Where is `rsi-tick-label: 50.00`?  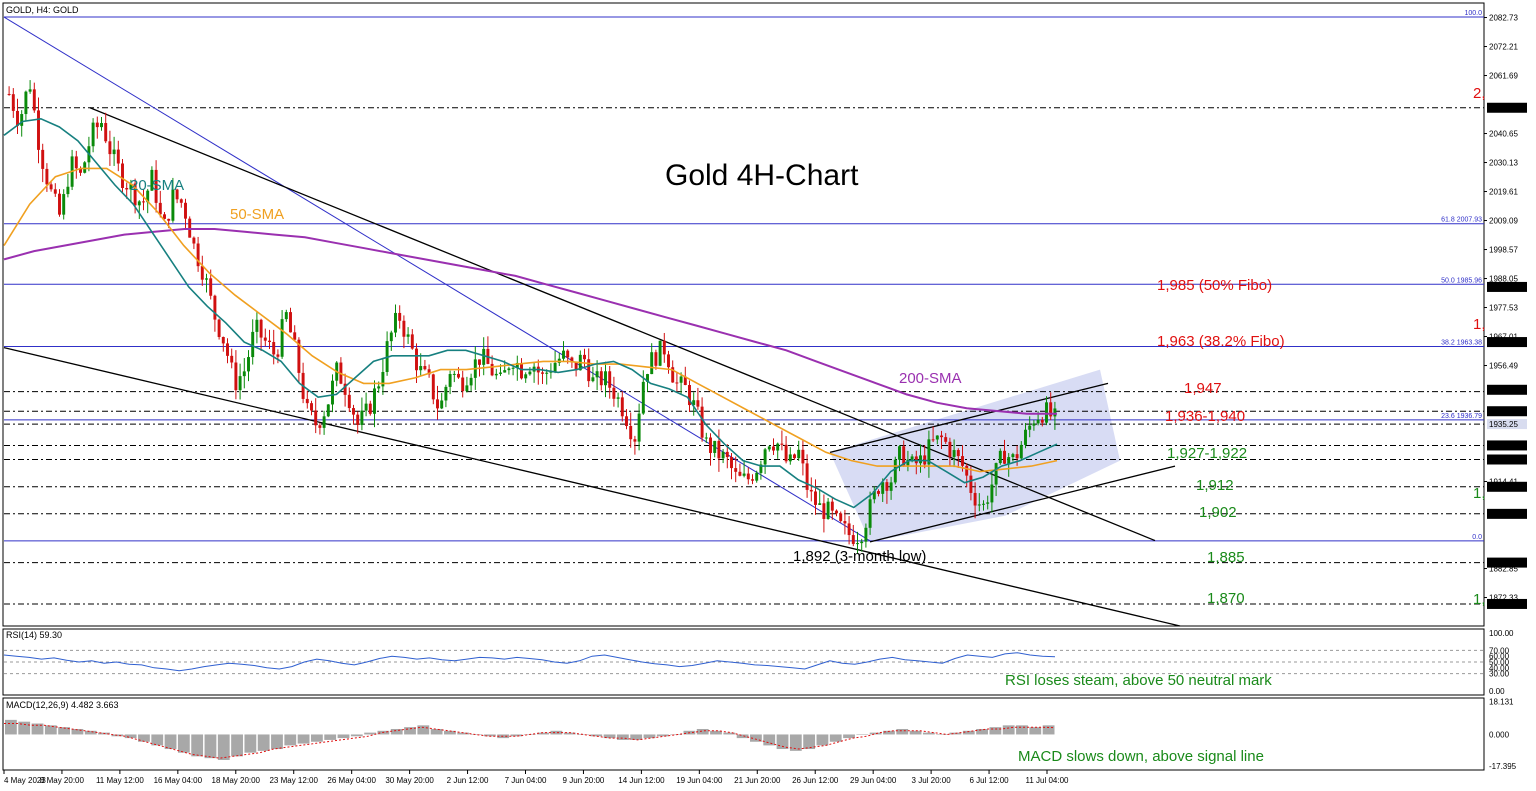
rsi-tick-label: 50.00 is located at coordinates (1499, 662).